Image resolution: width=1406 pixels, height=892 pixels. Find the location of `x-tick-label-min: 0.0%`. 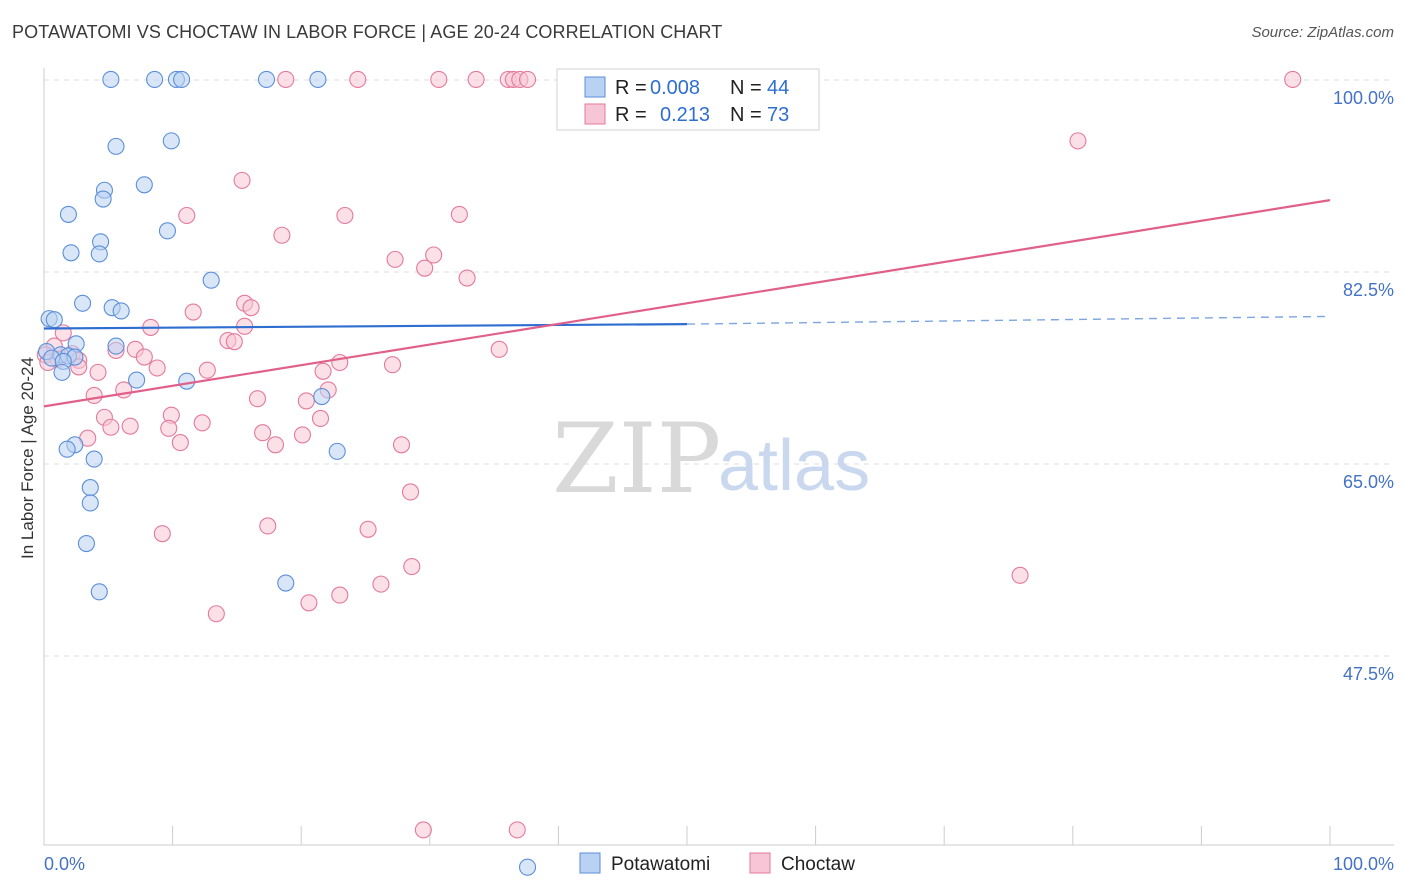

x-tick-label-min: 0.0% is located at coordinates (64, 864).